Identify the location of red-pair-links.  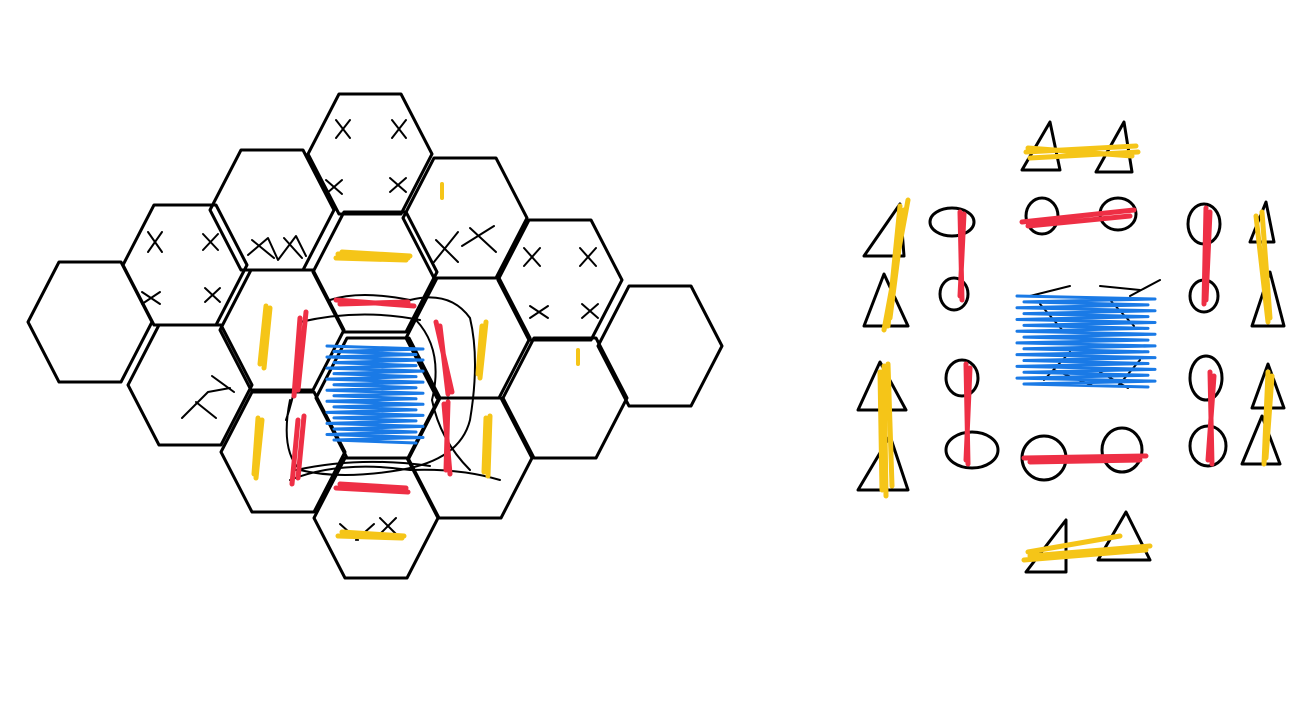
(1087, 336).